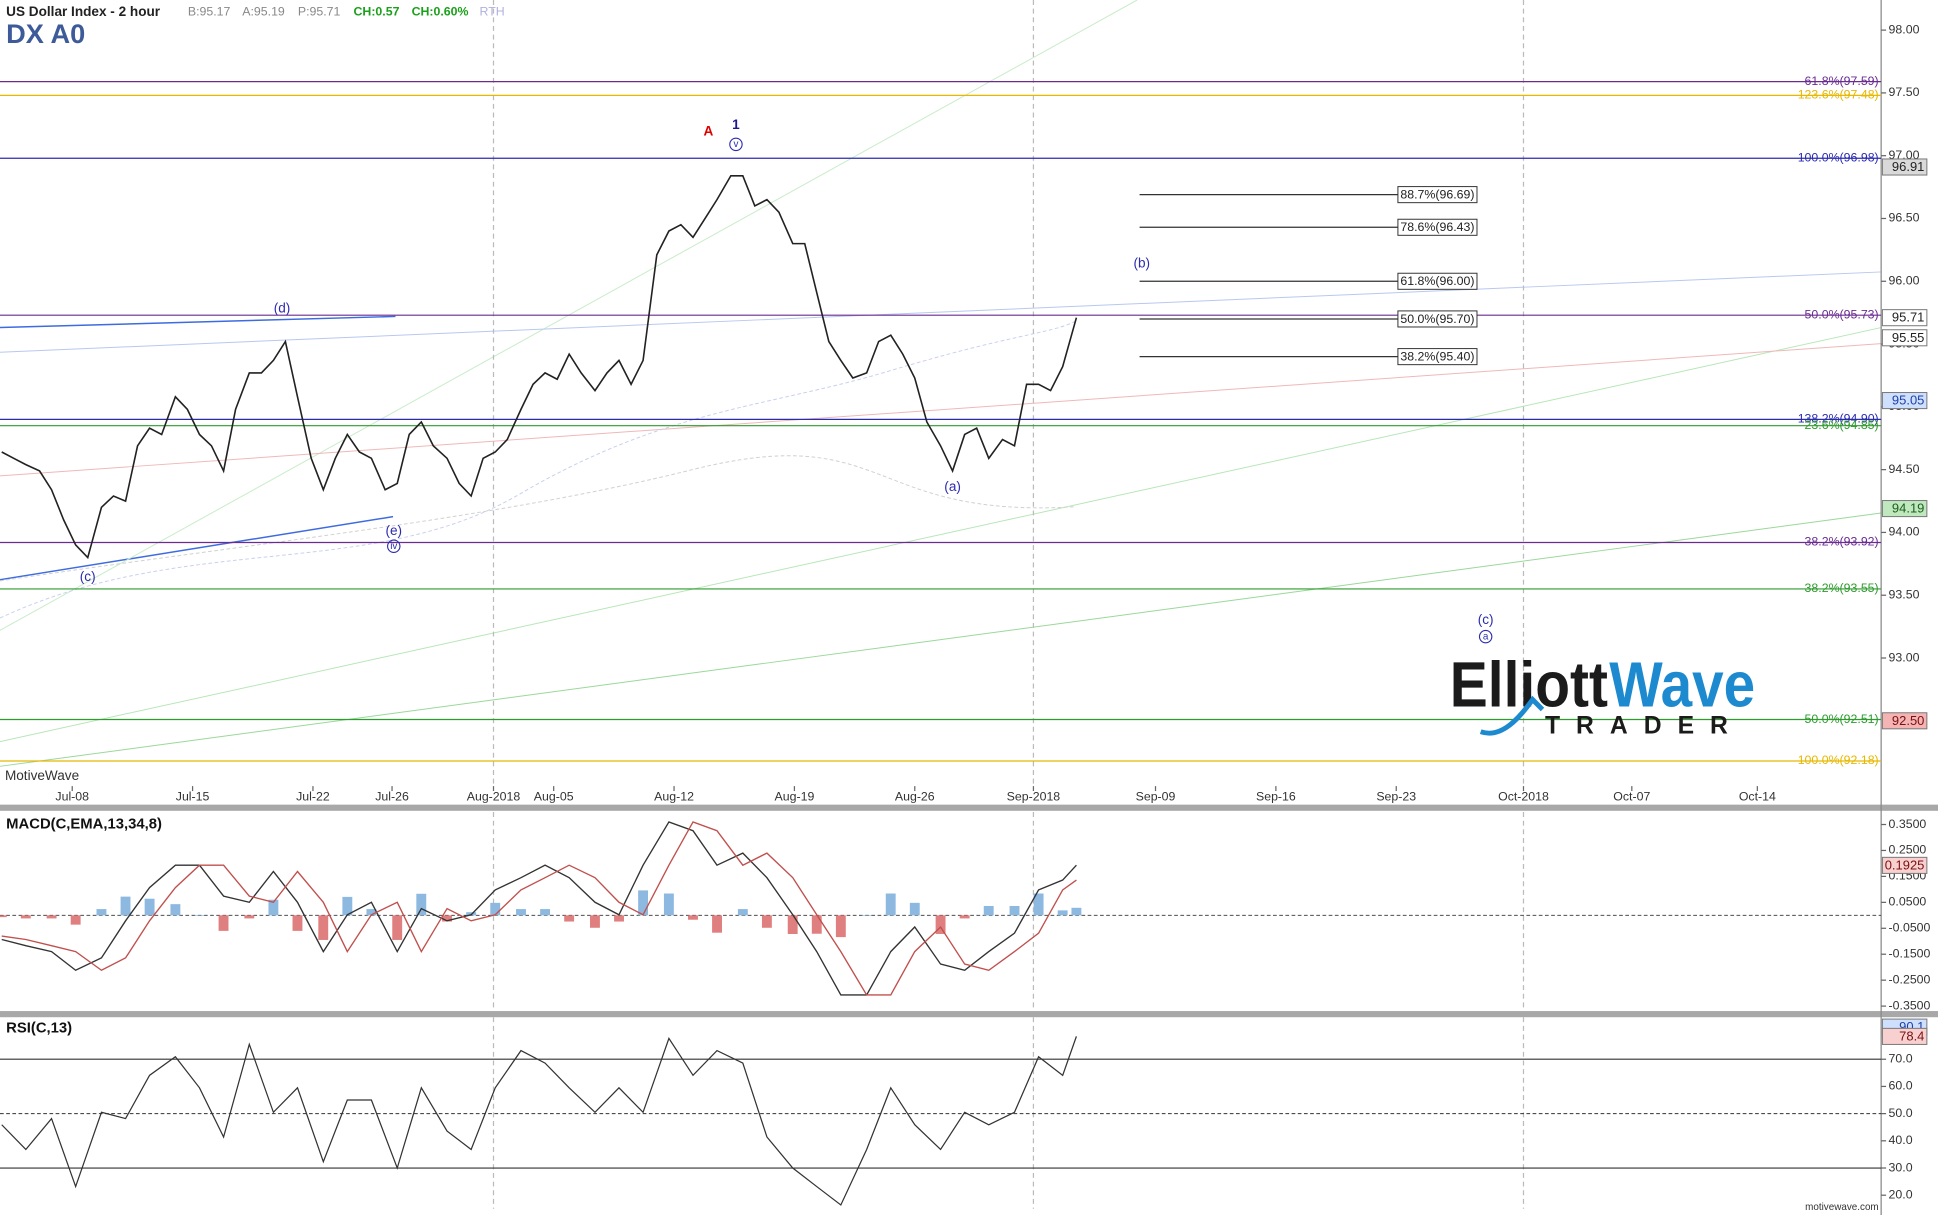  I want to click on x-tick-label: Jul-15, so click(193, 796).